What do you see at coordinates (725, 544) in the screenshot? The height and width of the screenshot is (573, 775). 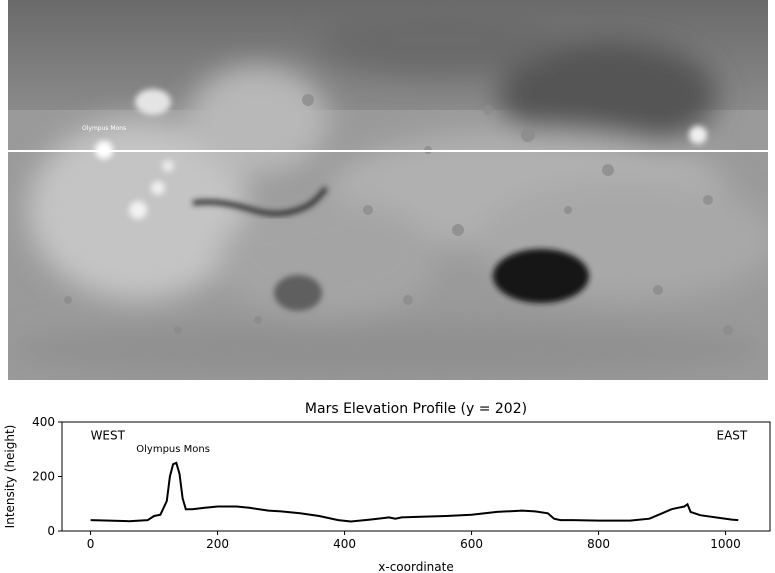 I see `x-tick-label: 1000` at bounding box center [725, 544].